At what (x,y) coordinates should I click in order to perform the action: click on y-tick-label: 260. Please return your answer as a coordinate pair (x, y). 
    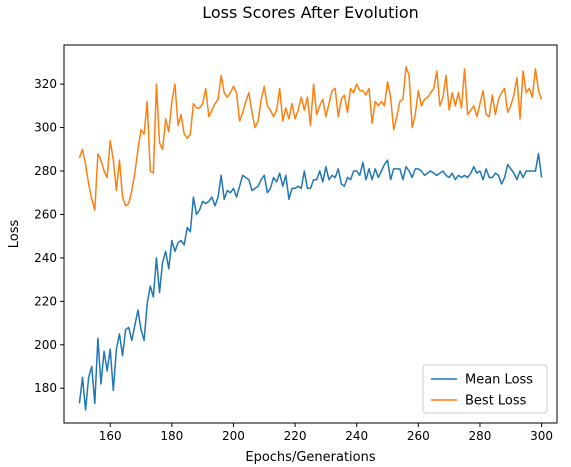
    Looking at the image, I should click on (45, 214).